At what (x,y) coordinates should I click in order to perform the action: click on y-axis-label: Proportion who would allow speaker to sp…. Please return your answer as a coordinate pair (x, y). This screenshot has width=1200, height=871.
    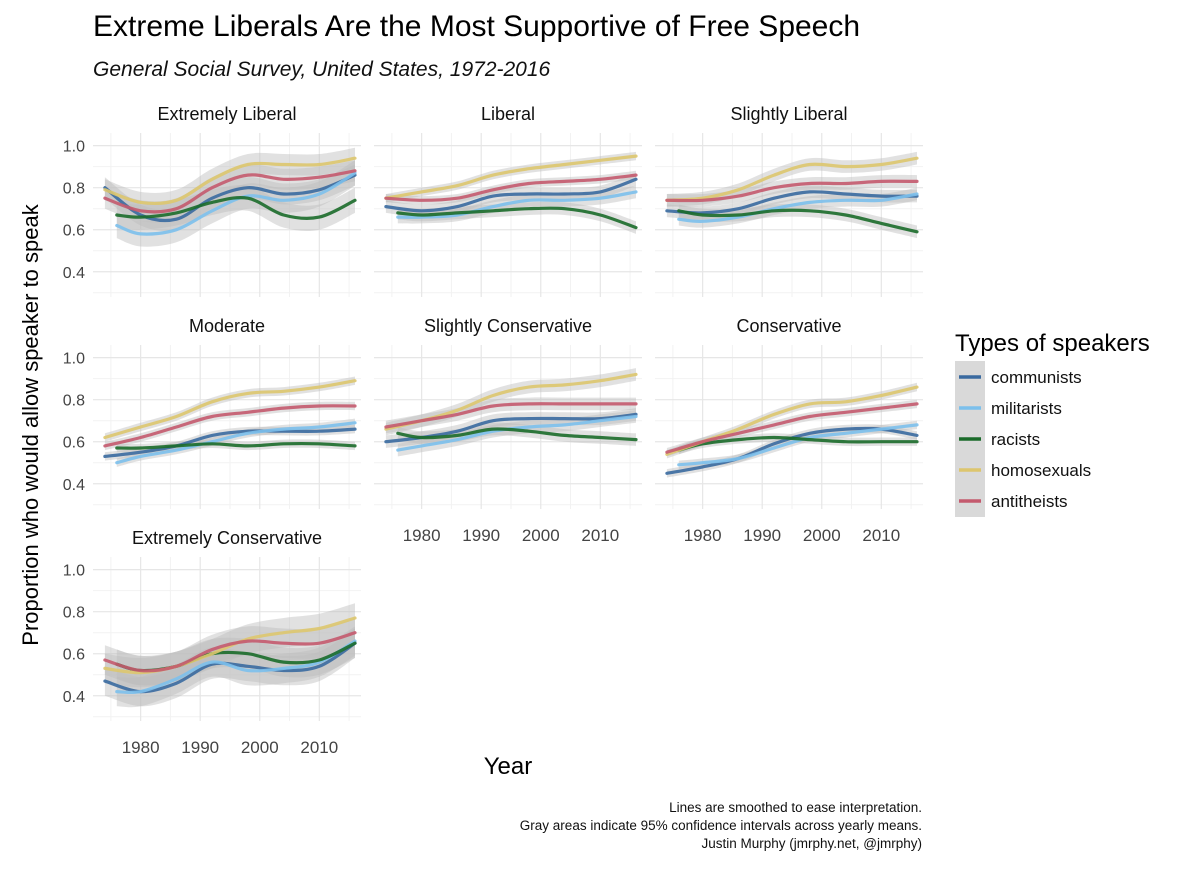
    Looking at the image, I should click on (30, 424).